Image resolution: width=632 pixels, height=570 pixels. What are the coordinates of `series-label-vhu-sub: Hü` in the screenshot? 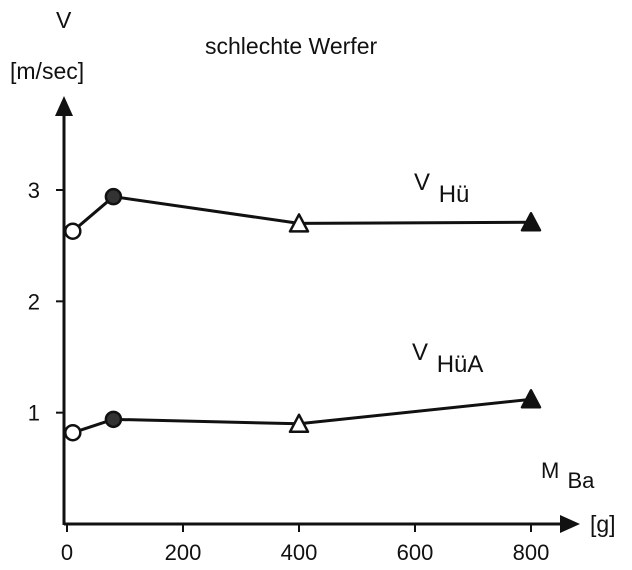 It's located at (454, 194).